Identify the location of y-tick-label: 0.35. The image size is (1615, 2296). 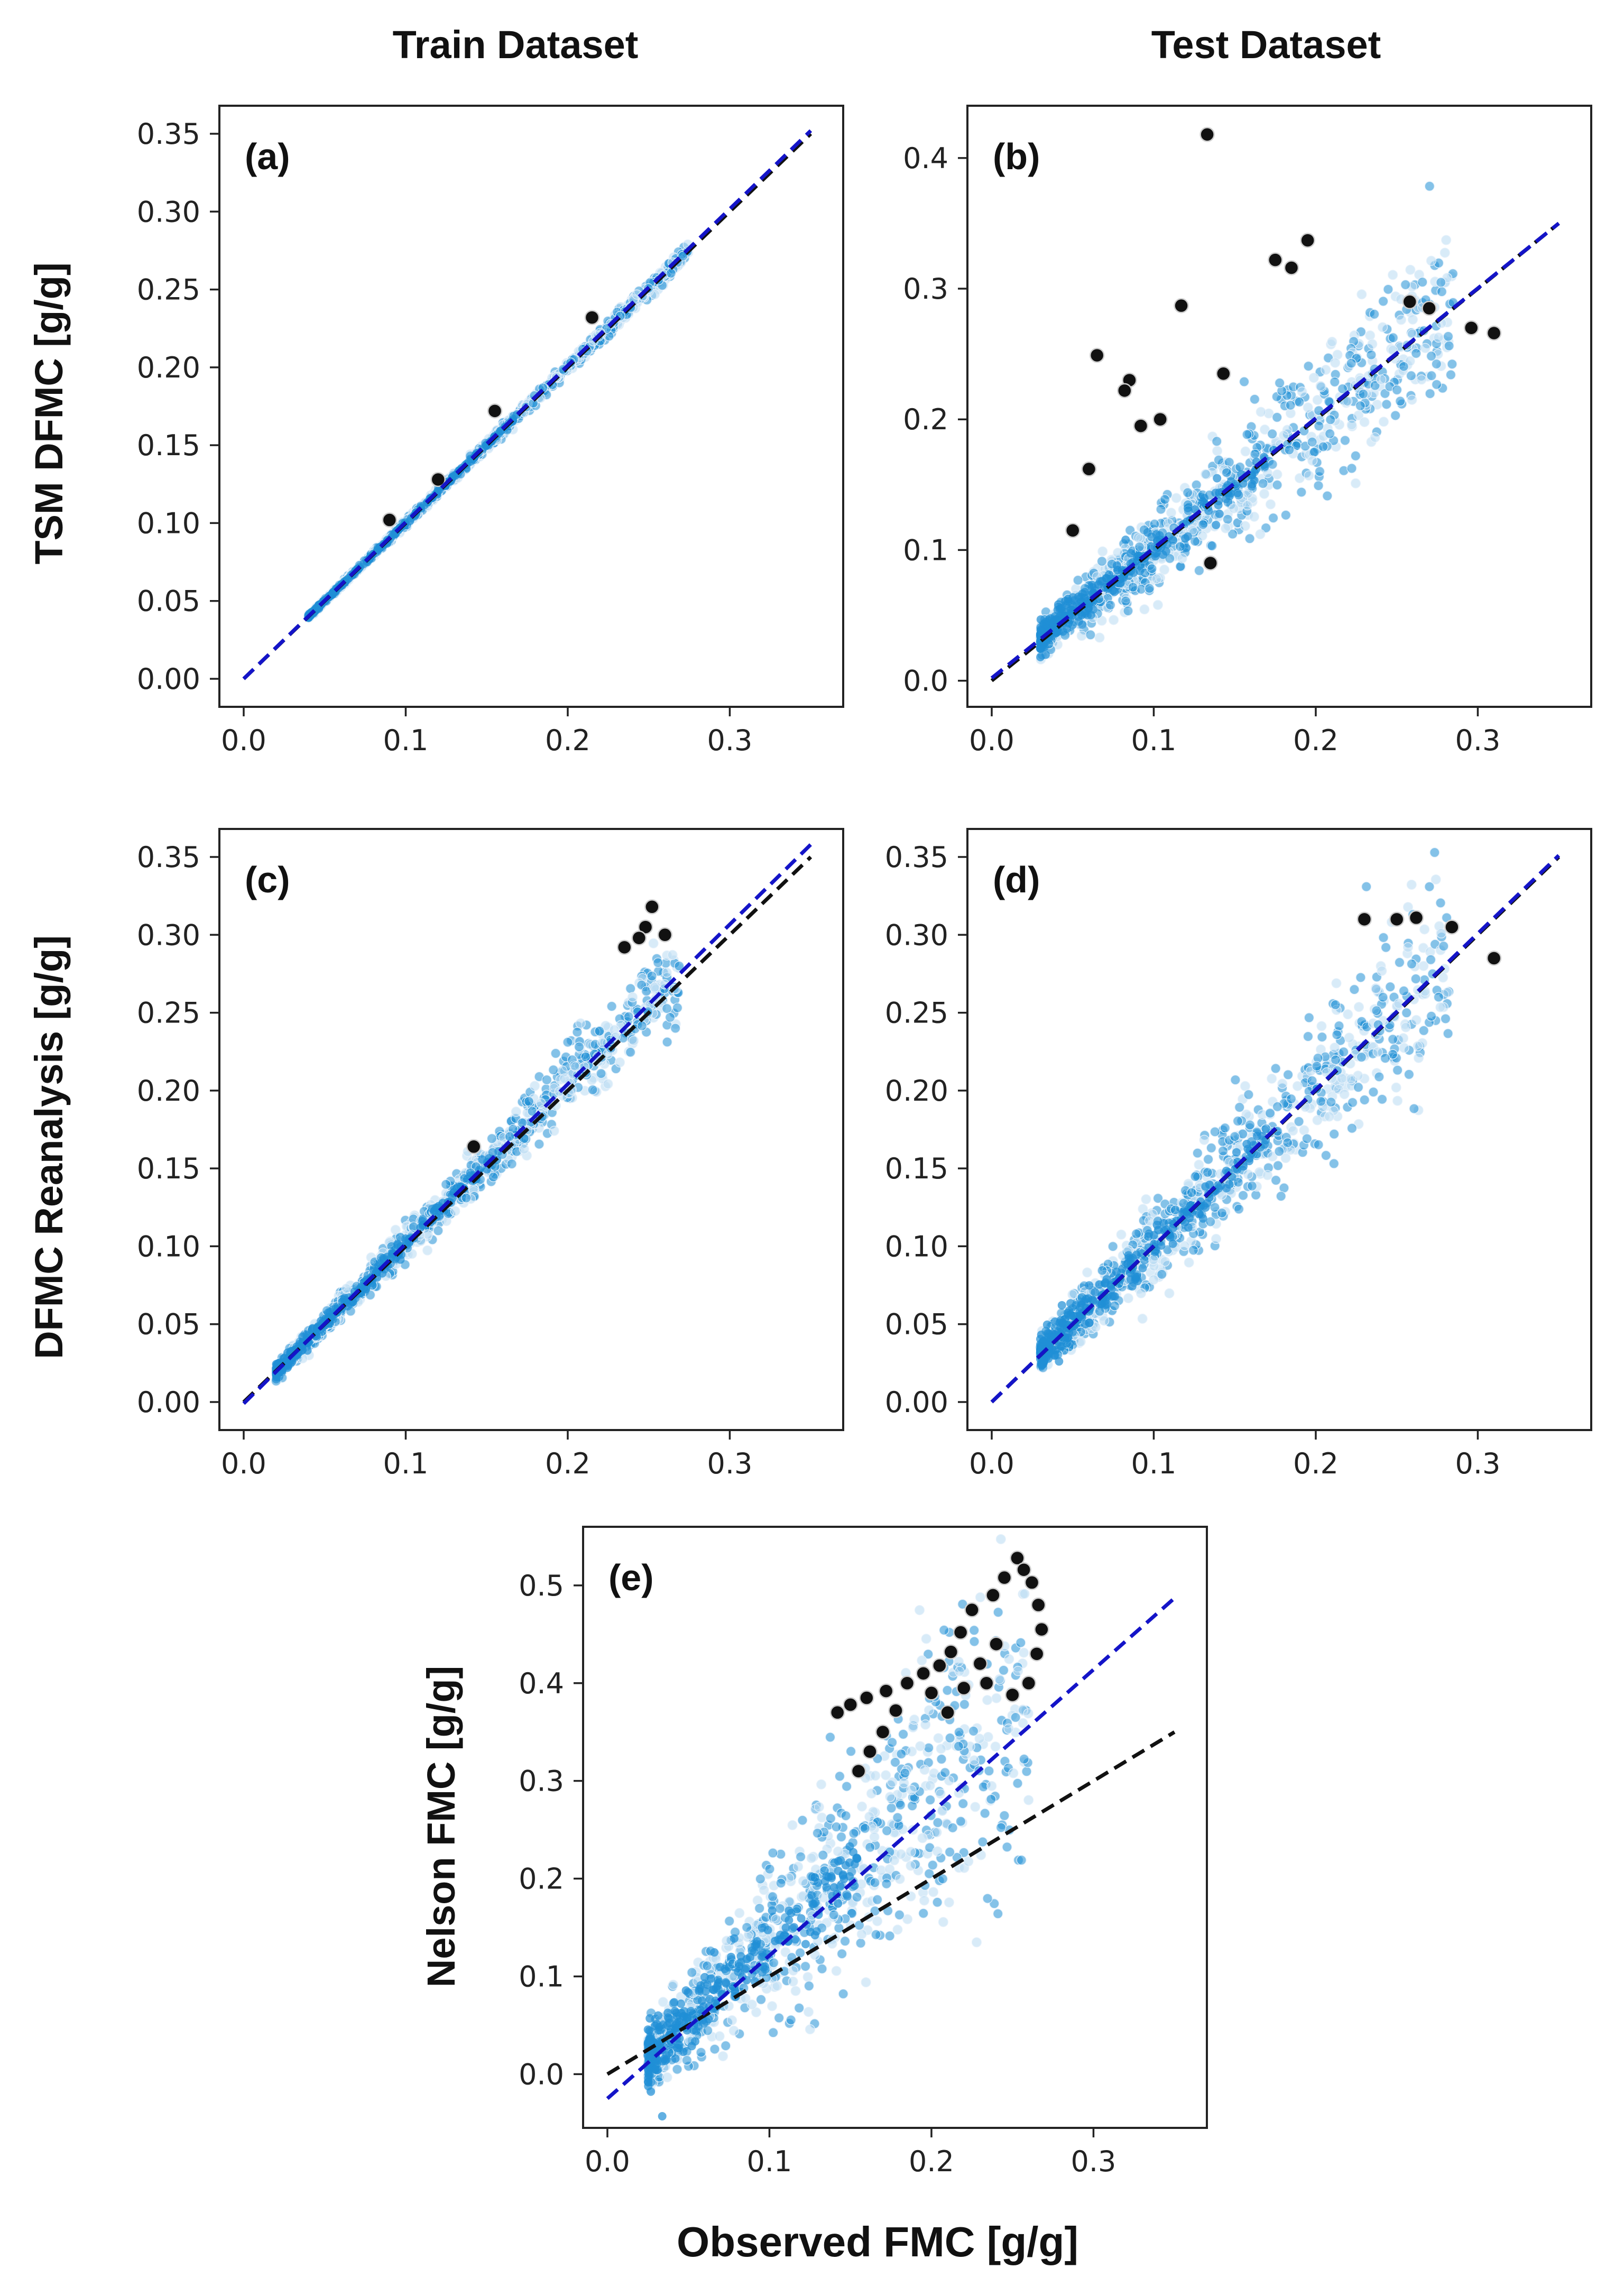
(168, 857).